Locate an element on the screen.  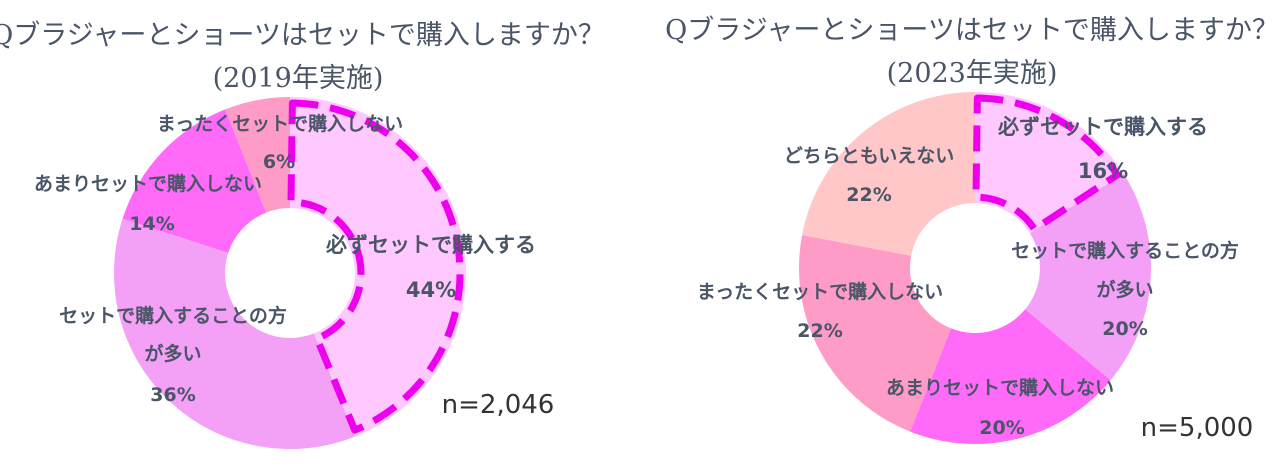
chart1-label-always: 必ずセットで購入する is located at coordinates (431, 245).